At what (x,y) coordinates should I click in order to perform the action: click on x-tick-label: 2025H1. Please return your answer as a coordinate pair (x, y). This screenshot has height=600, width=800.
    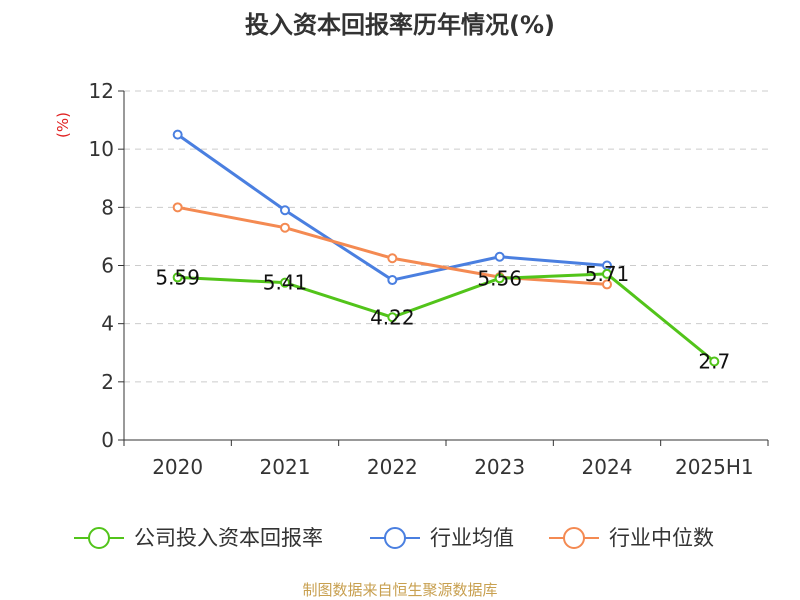
    Looking at the image, I should click on (714, 467).